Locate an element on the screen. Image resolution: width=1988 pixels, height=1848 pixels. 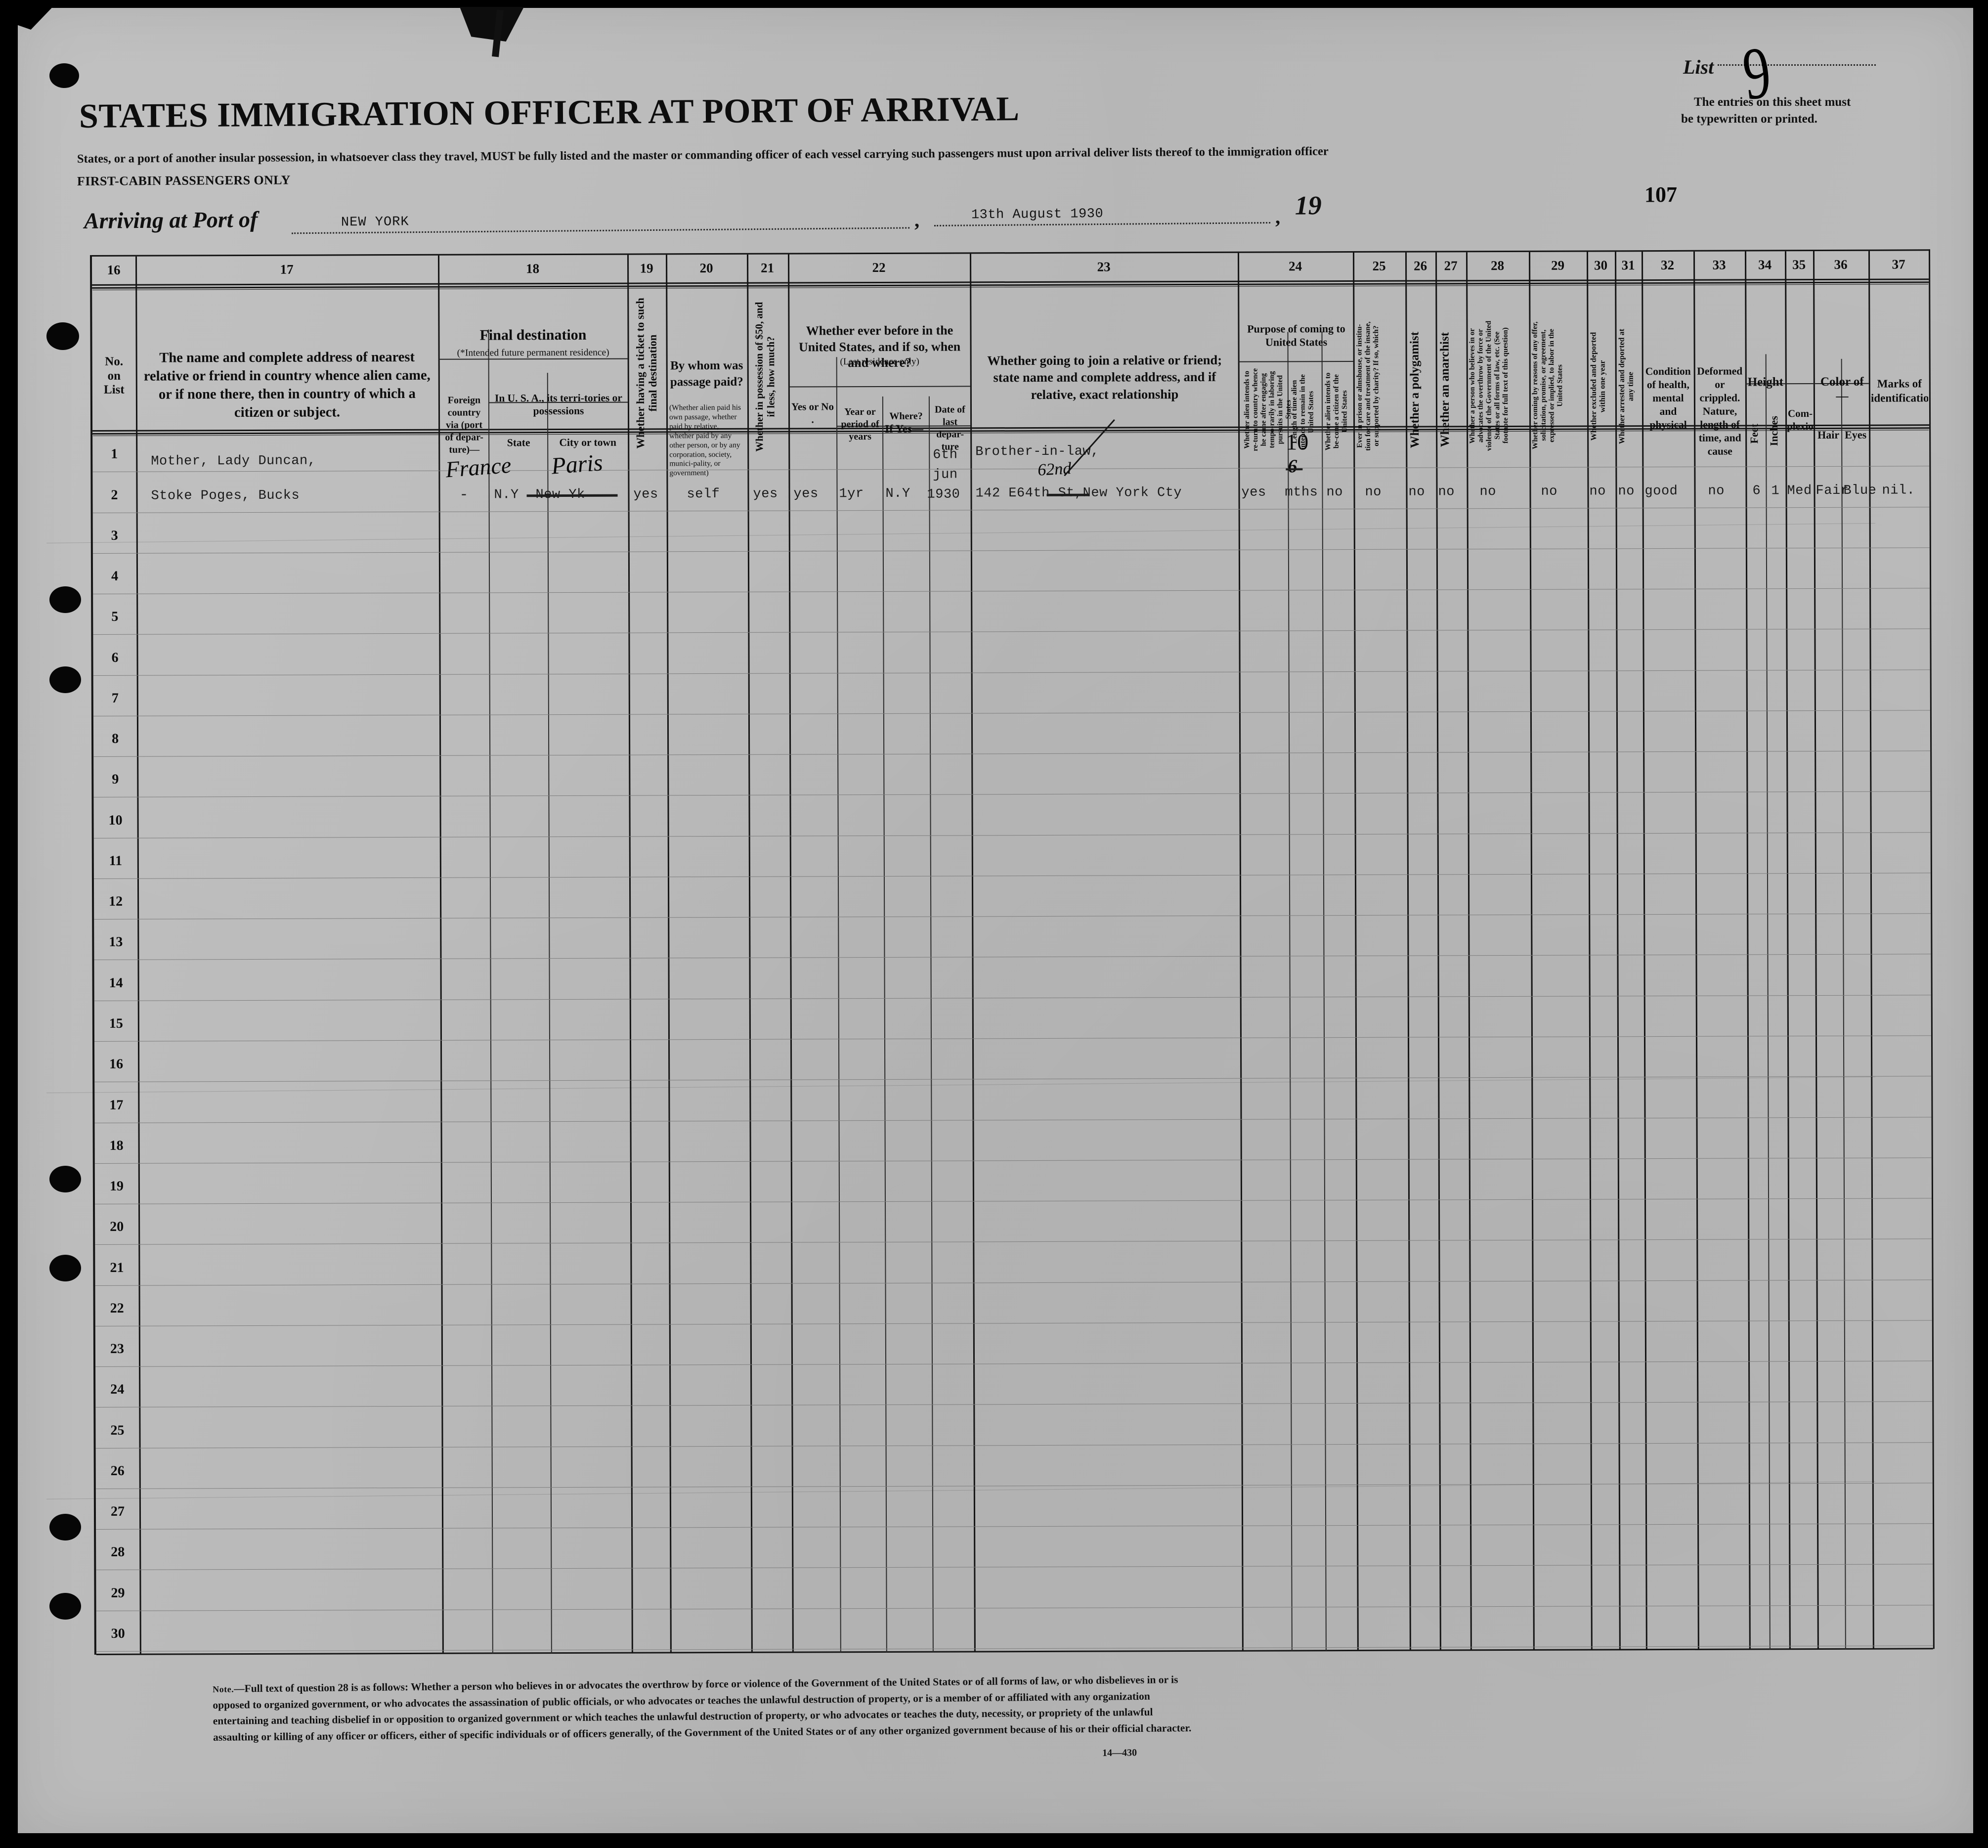
entry-prison-charity: no is located at coordinates (1373, 492).